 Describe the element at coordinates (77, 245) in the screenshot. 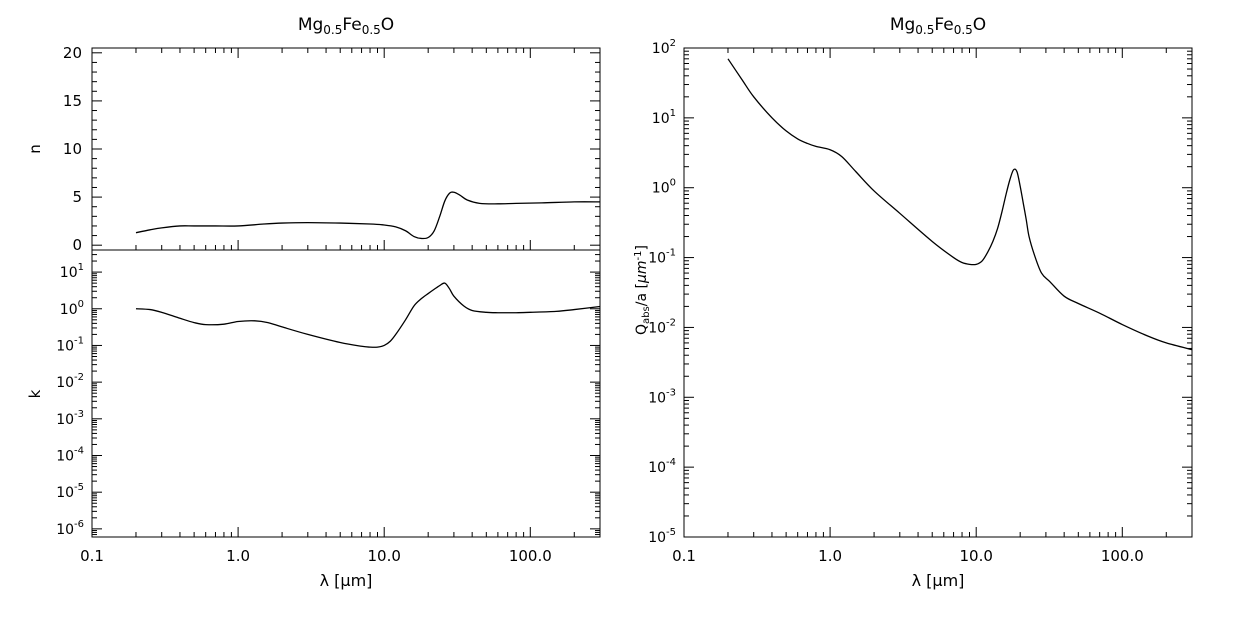

I see `y-tick-label: 0` at that location.